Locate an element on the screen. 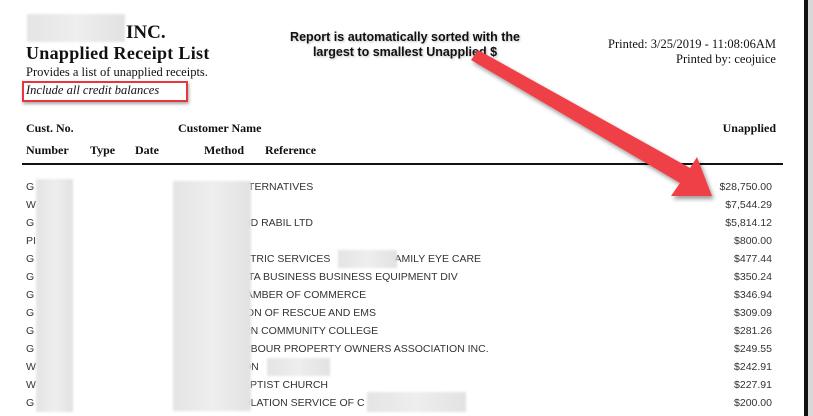 The height and width of the screenshot is (416, 813). customer-name: LTA BUSINESS BUSINESS EQUIPMENT DIV is located at coordinates (350, 277).